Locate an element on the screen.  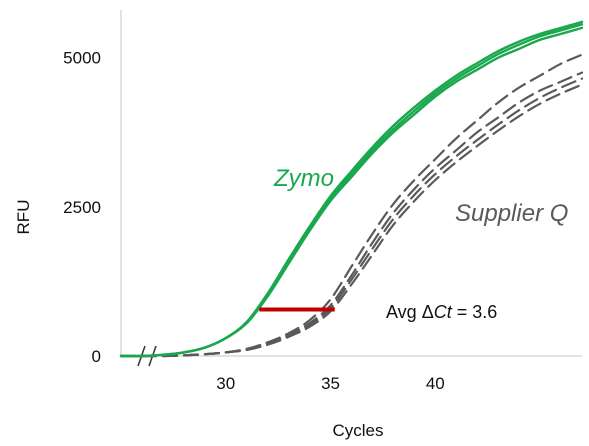
ct-symbol: Ct is located at coordinates (443, 312).